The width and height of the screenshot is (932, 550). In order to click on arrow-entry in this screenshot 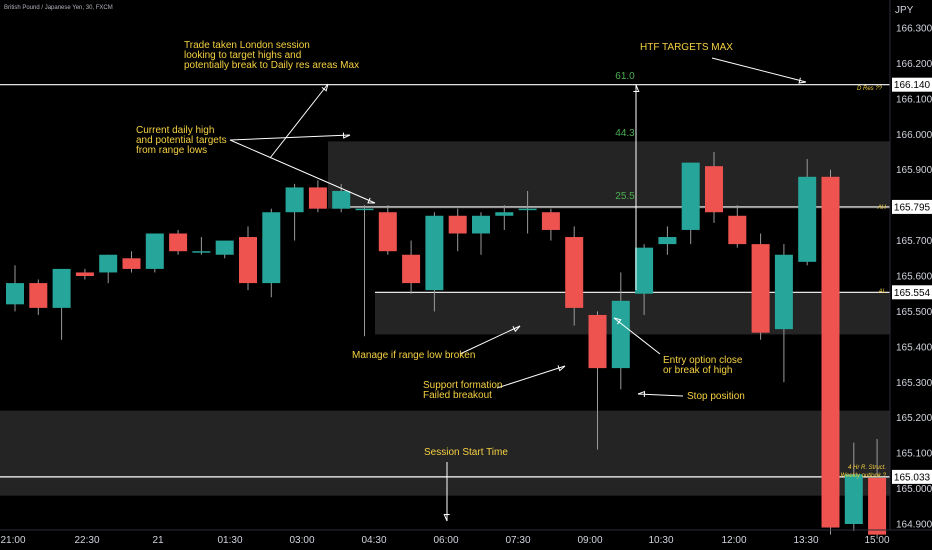, I will do `click(637, 336)`.